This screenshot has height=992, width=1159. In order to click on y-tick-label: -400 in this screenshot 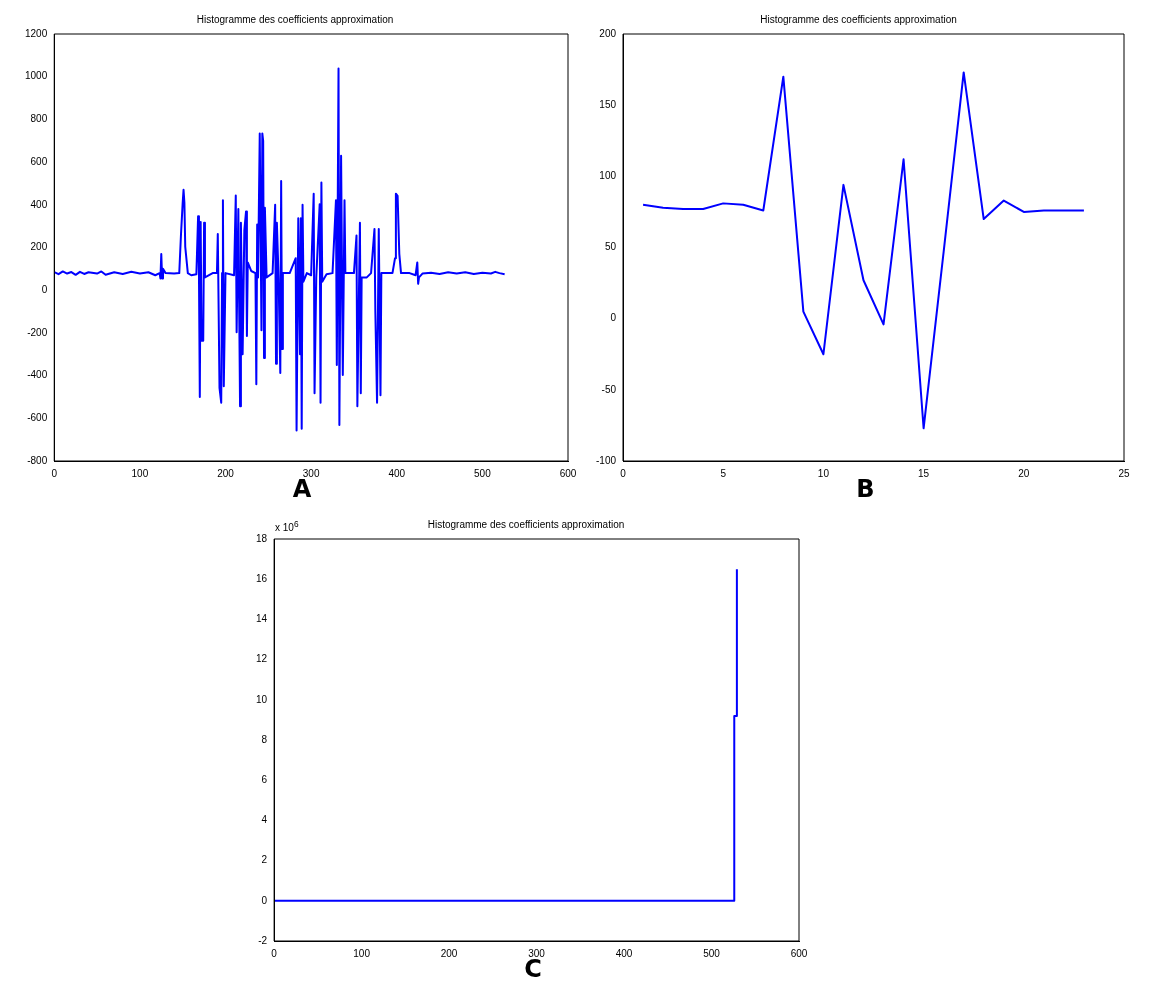, I will do `click(37, 375)`.